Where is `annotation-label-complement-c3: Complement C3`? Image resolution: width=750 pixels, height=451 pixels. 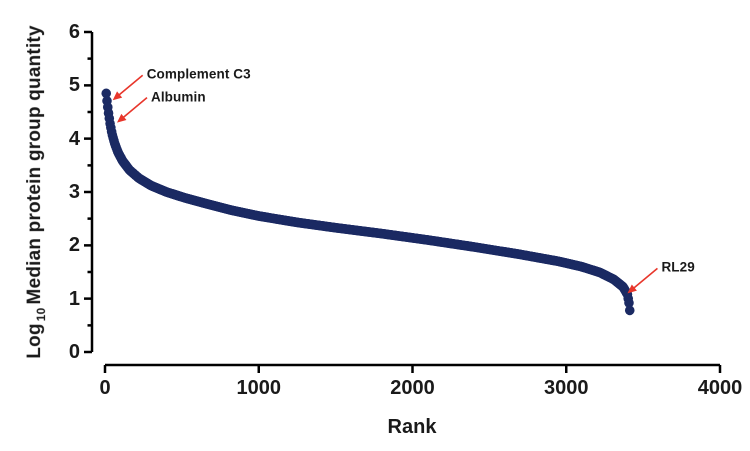
annotation-label-complement-c3: Complement C3 is located at coordinates (198, 74).